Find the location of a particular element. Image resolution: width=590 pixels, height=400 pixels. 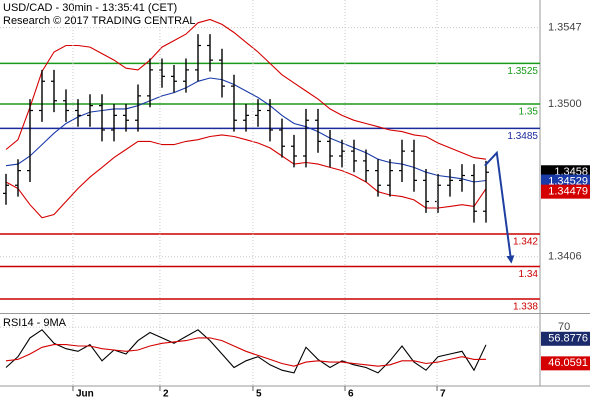

x-tick-label: Jun is located at coordinates (85, 394).